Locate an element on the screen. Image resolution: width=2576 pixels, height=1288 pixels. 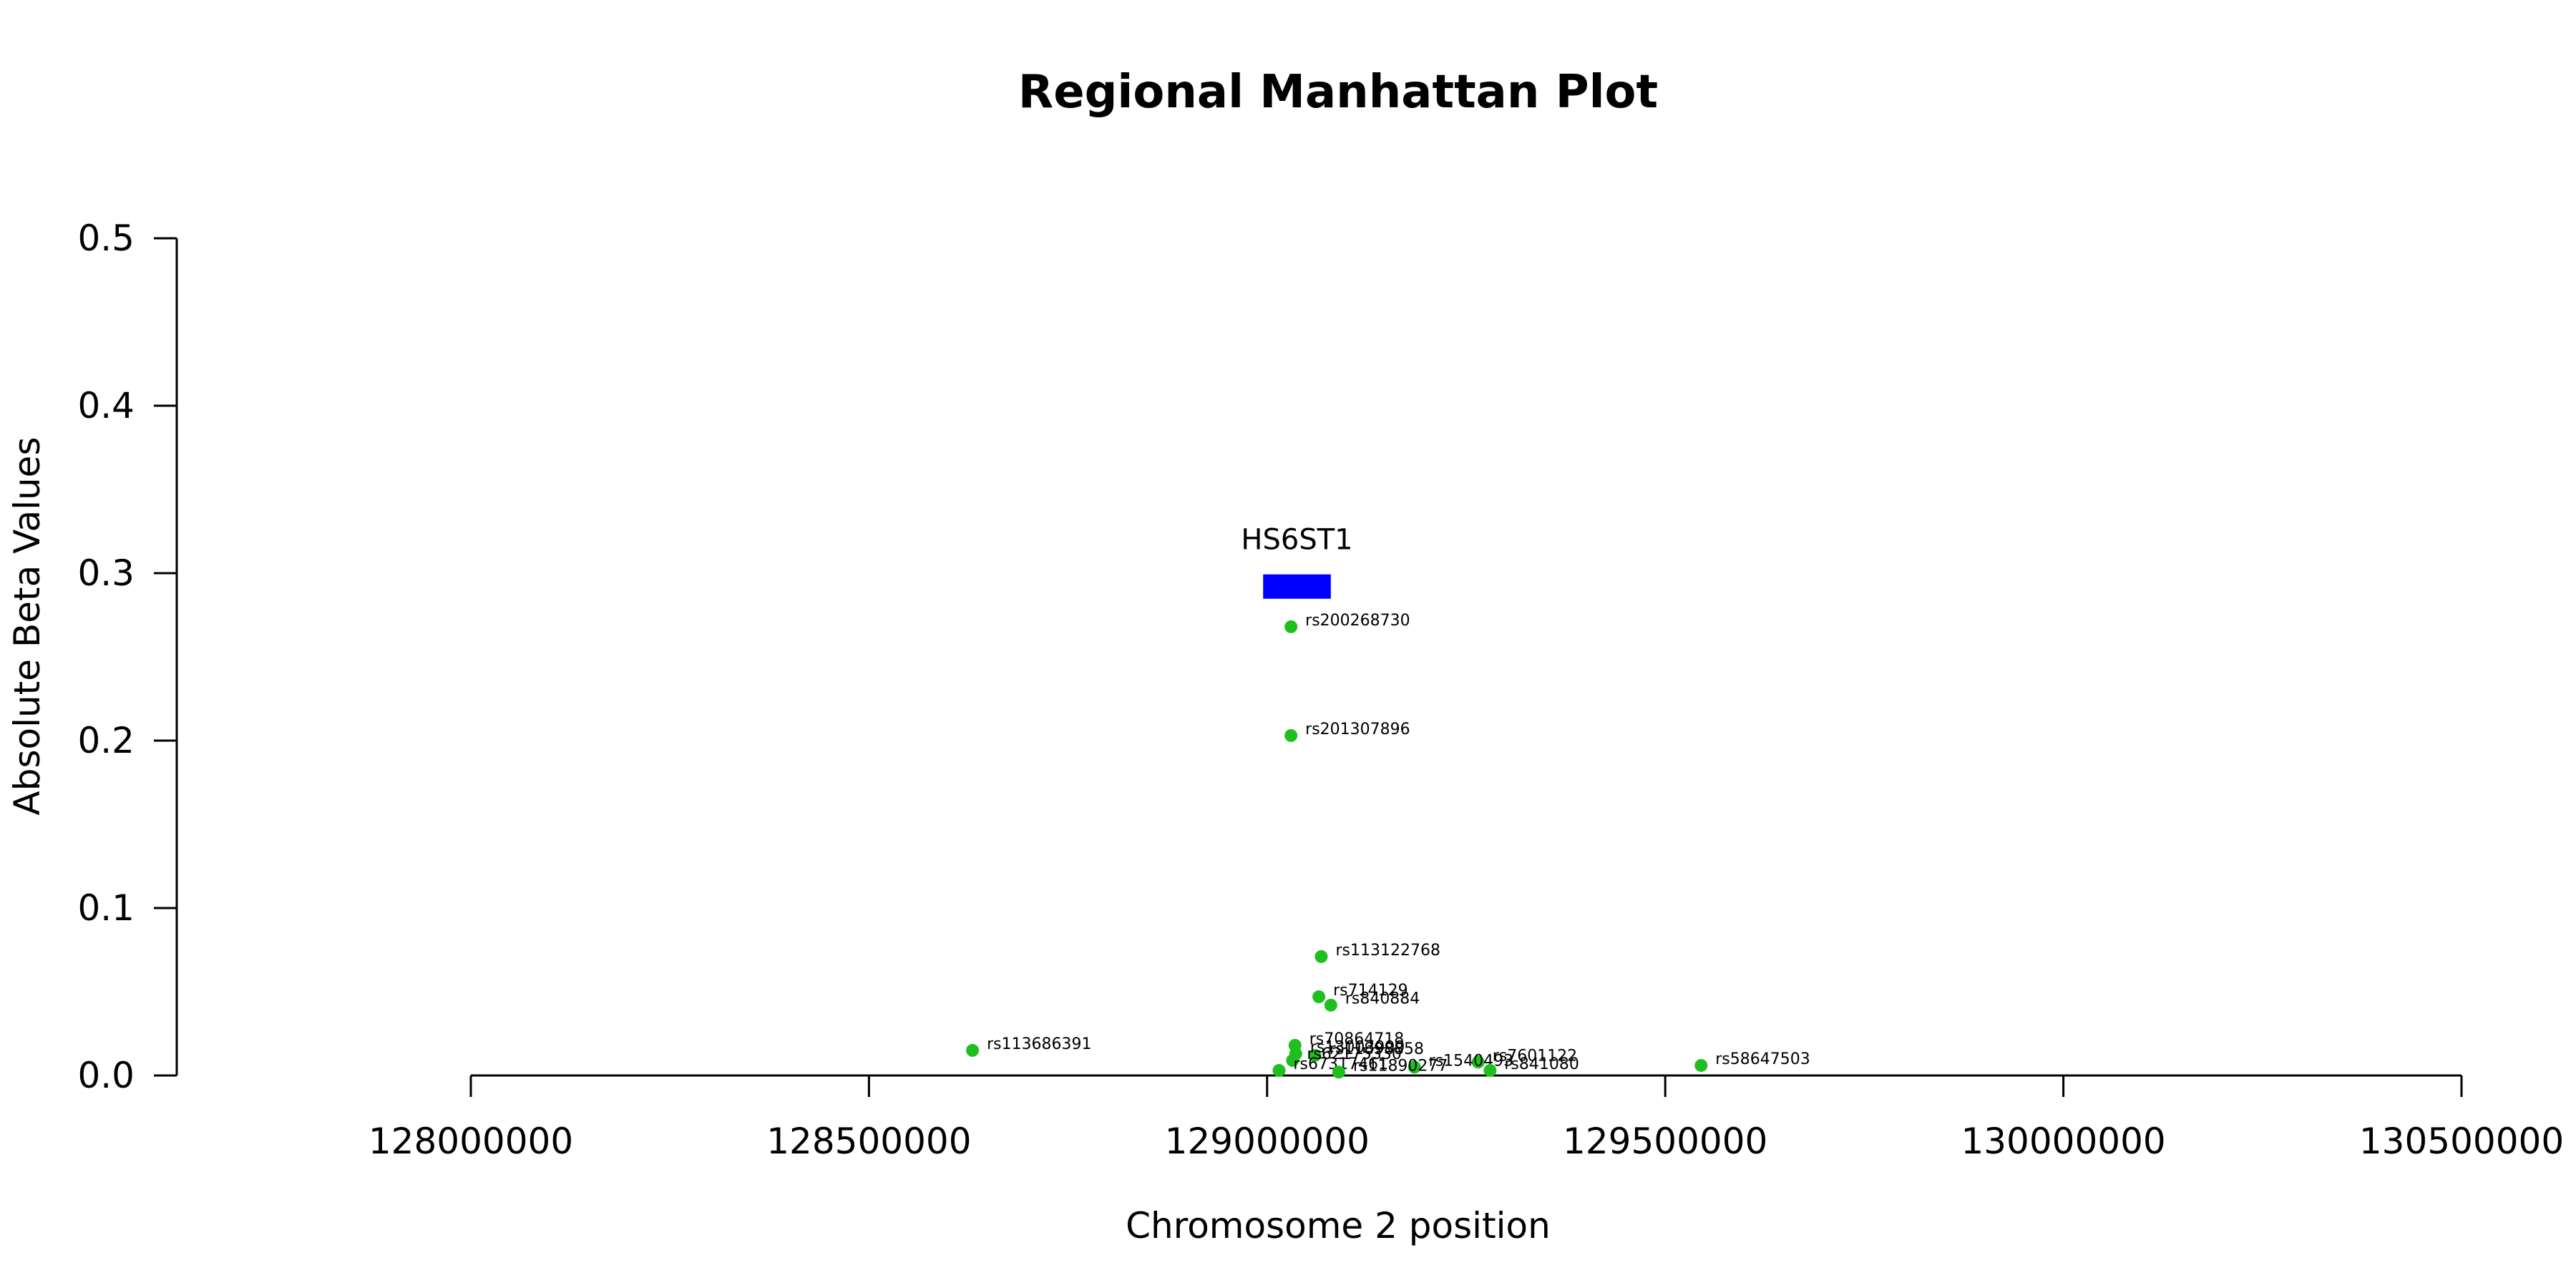
y-tick-label: 0.1 is located at coordinates (106, 908).